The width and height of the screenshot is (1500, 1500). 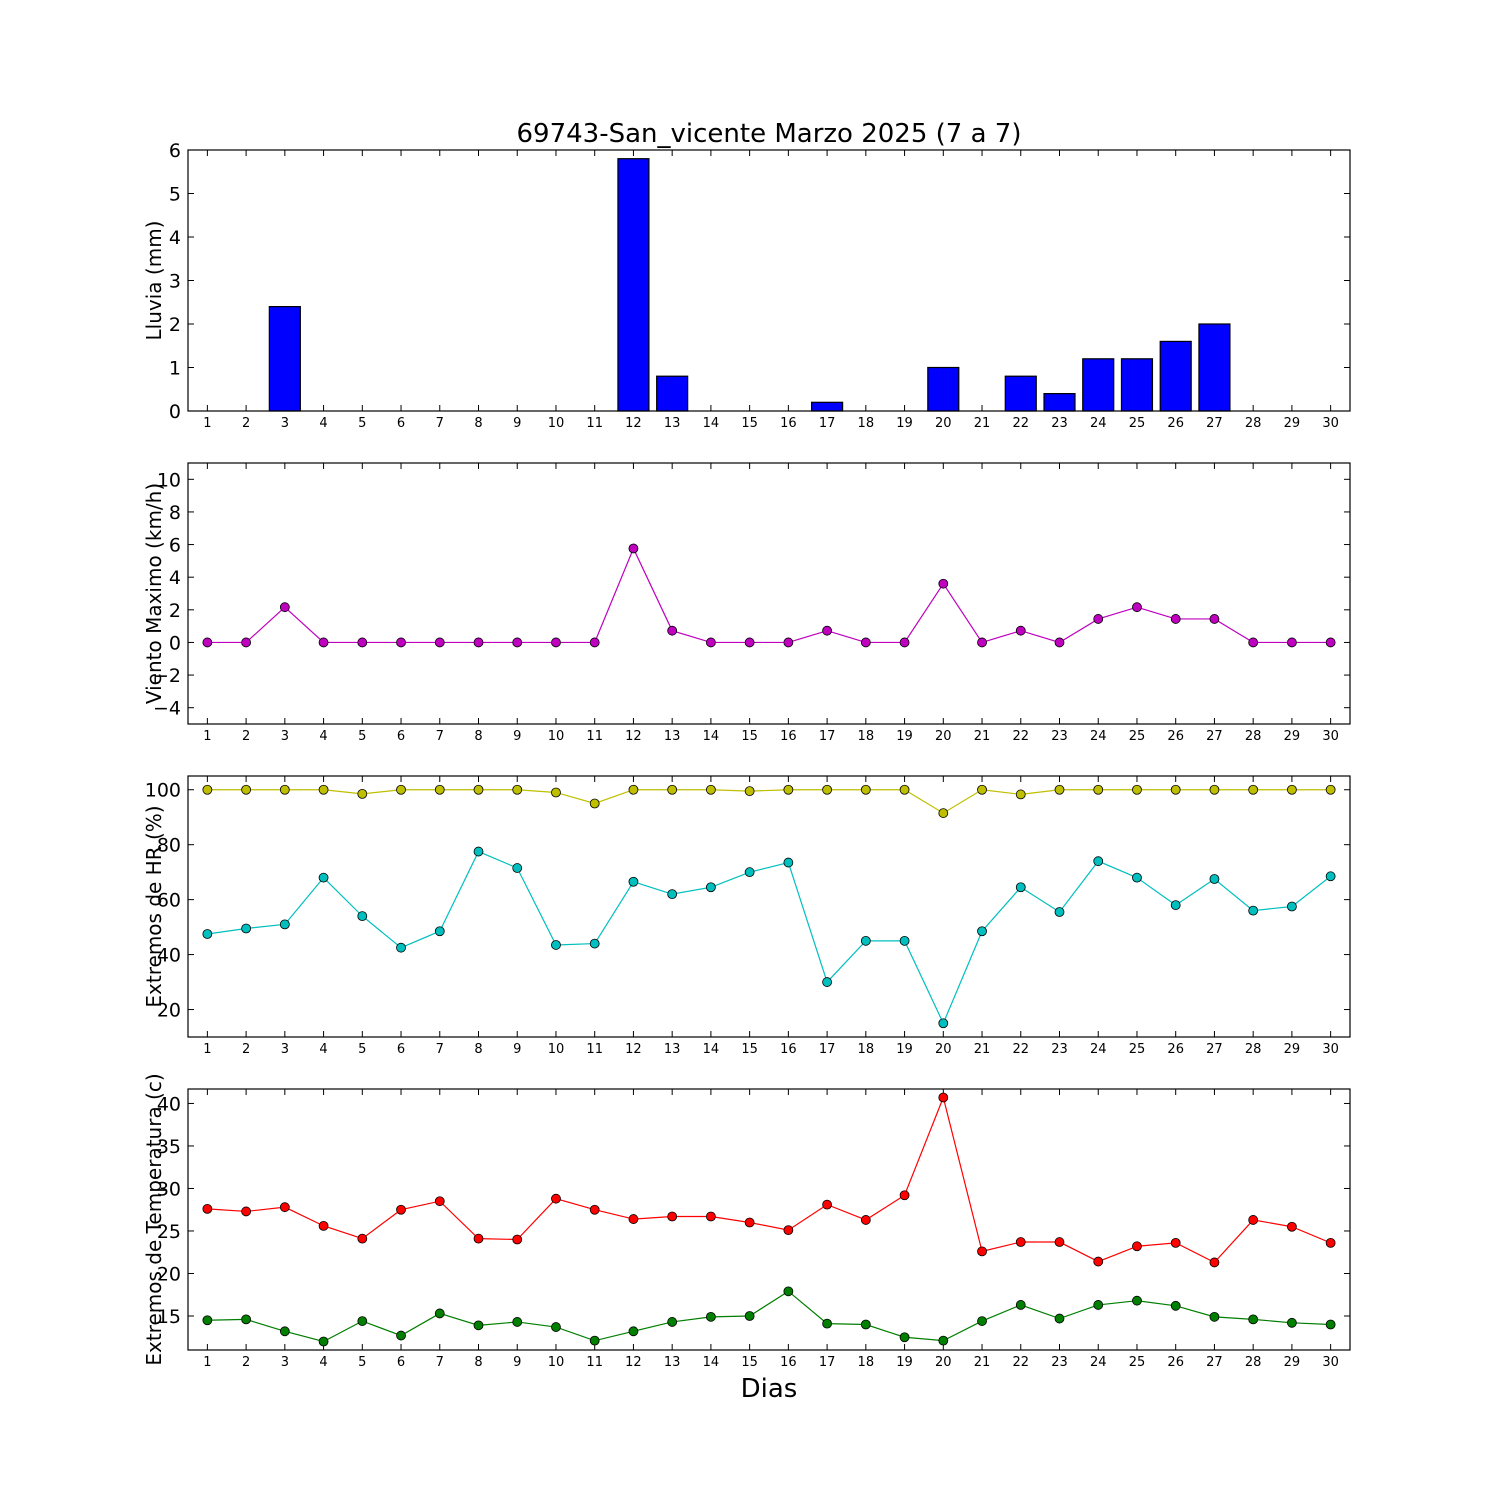 What do you see at coordinates (1214, 736) in the screenshot?
I see `x-tick-label: 27` at bounding box center [1214, 736].